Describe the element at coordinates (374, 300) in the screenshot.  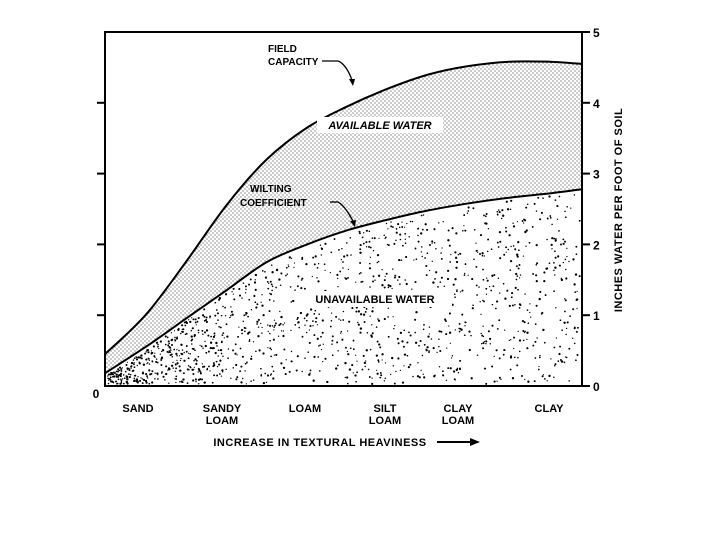
I see `unavailable-water-label: UNAVAILABLE WATER` at that location.